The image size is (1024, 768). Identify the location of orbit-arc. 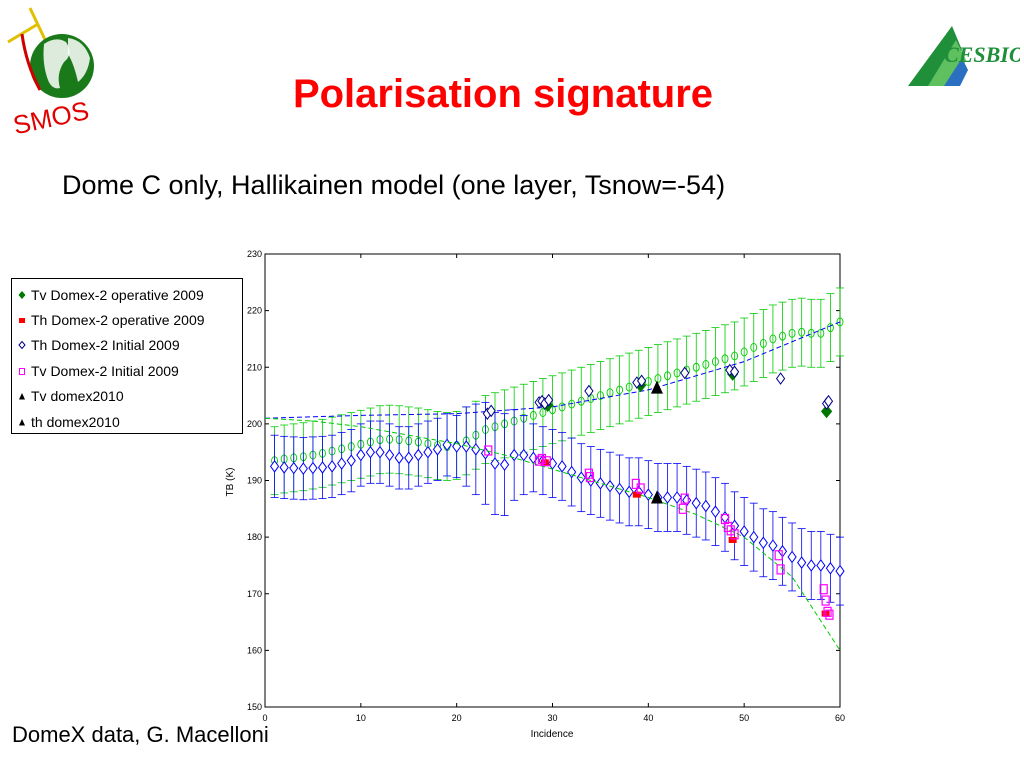
(31, 62).